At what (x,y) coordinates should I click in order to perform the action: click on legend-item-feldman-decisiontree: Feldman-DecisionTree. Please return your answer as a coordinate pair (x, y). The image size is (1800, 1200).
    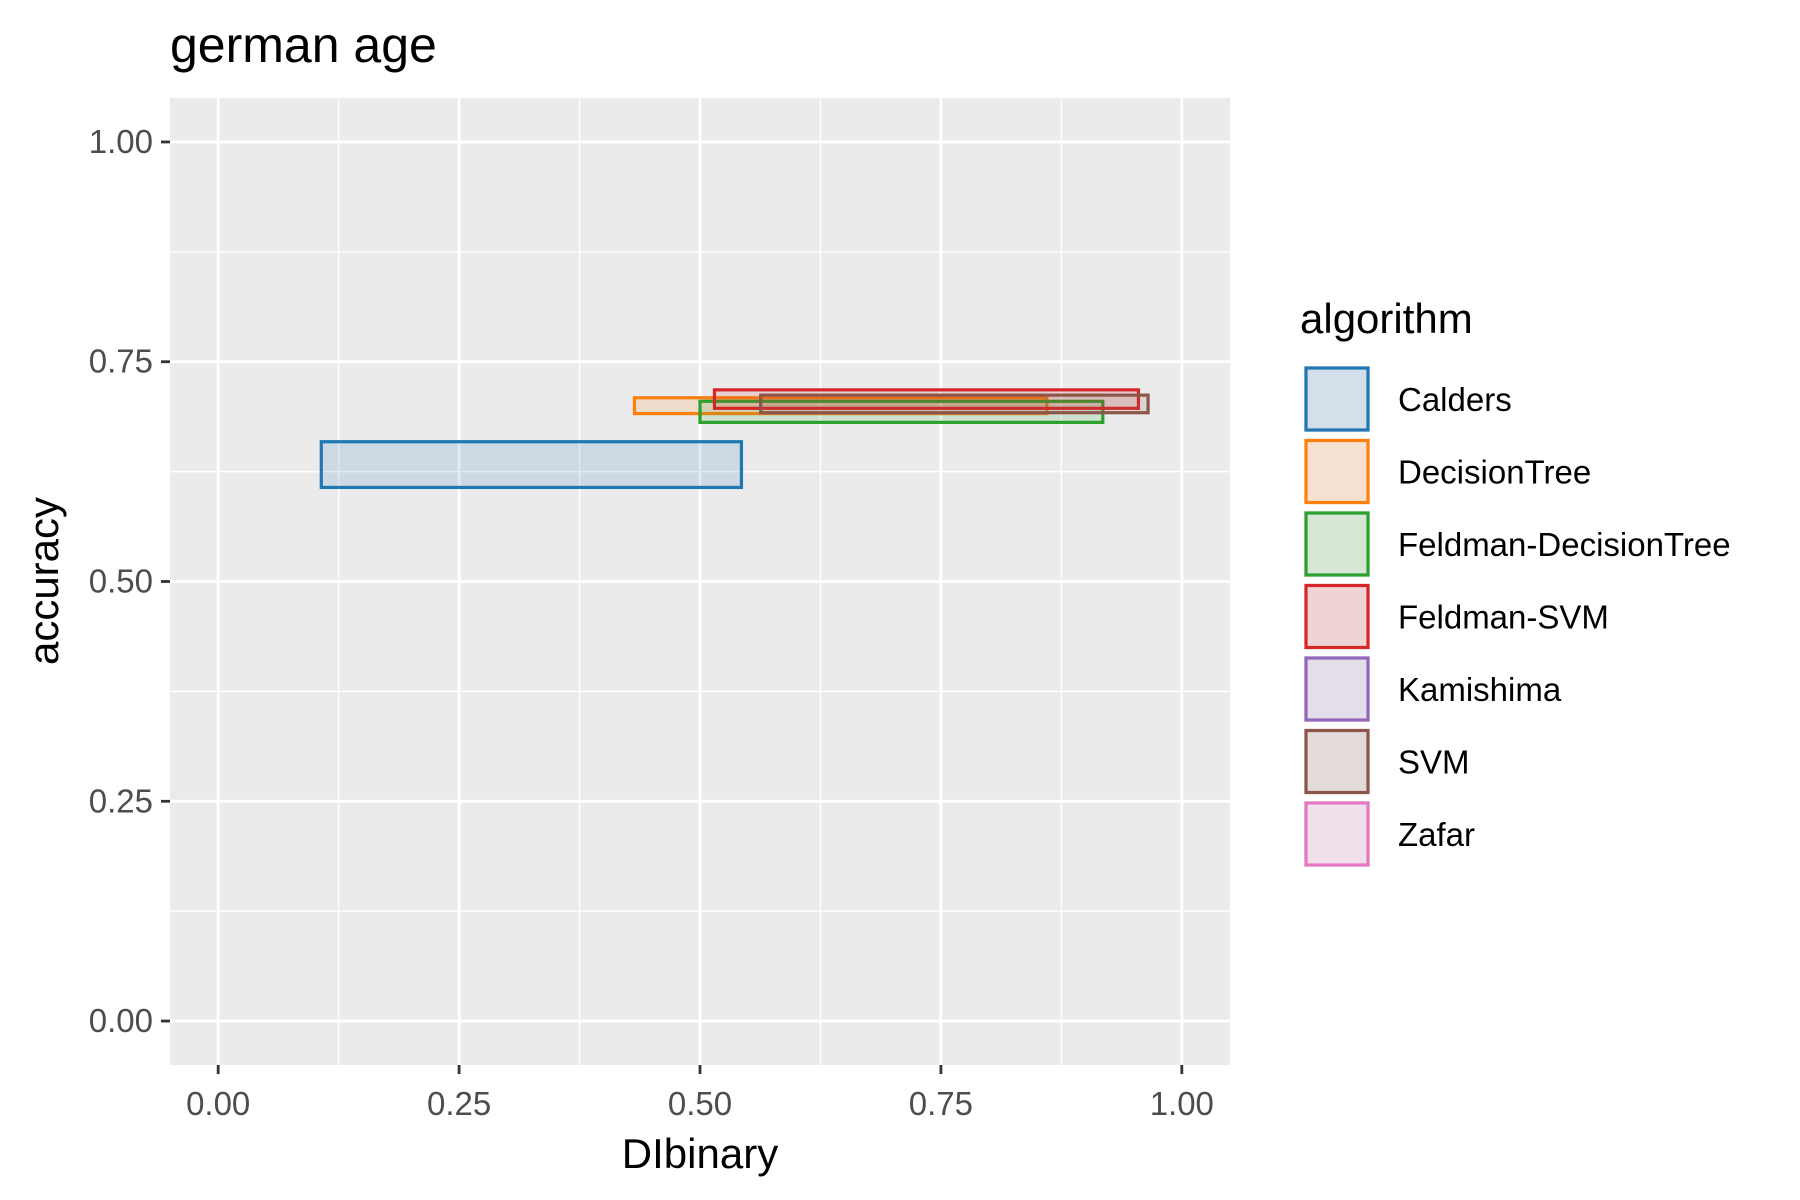
    Looking at the image, I should click on (1517, 544).